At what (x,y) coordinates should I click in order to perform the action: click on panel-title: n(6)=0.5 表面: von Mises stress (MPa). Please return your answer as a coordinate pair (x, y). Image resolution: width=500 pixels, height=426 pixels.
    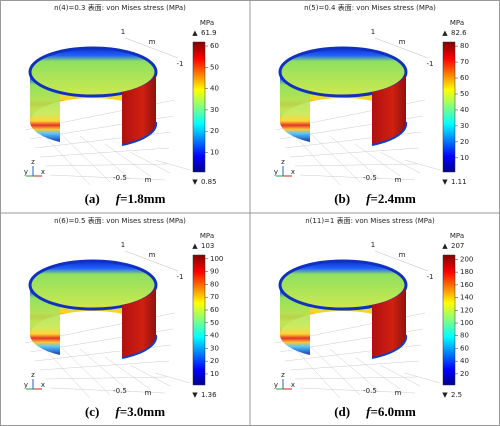
    Looking at the image, I should click on (120, 220).